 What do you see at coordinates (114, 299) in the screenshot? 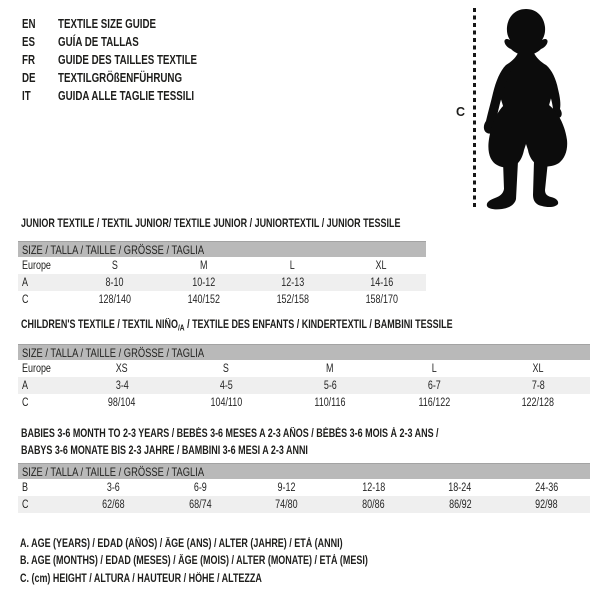
I see `table-cell: 128/140` at bounding box center [114, 299].